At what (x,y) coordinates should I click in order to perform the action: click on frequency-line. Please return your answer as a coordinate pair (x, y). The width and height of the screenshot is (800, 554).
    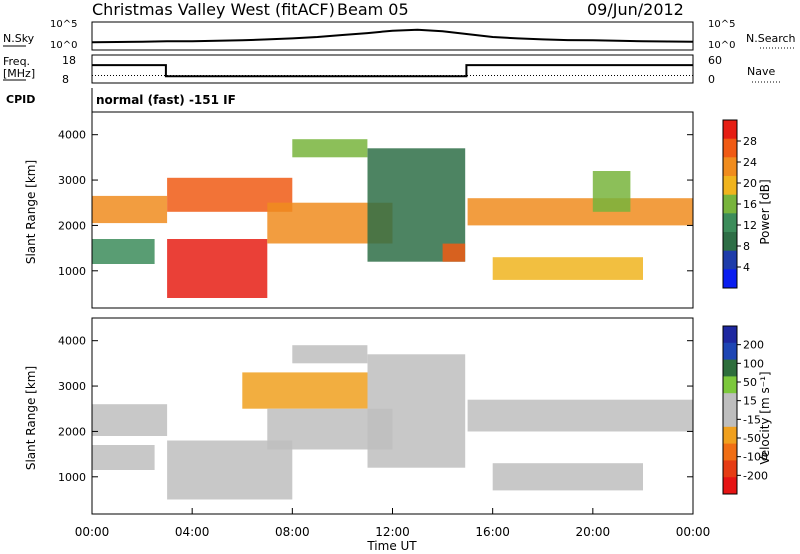
    Looking at the image, I should click on (392, 71).